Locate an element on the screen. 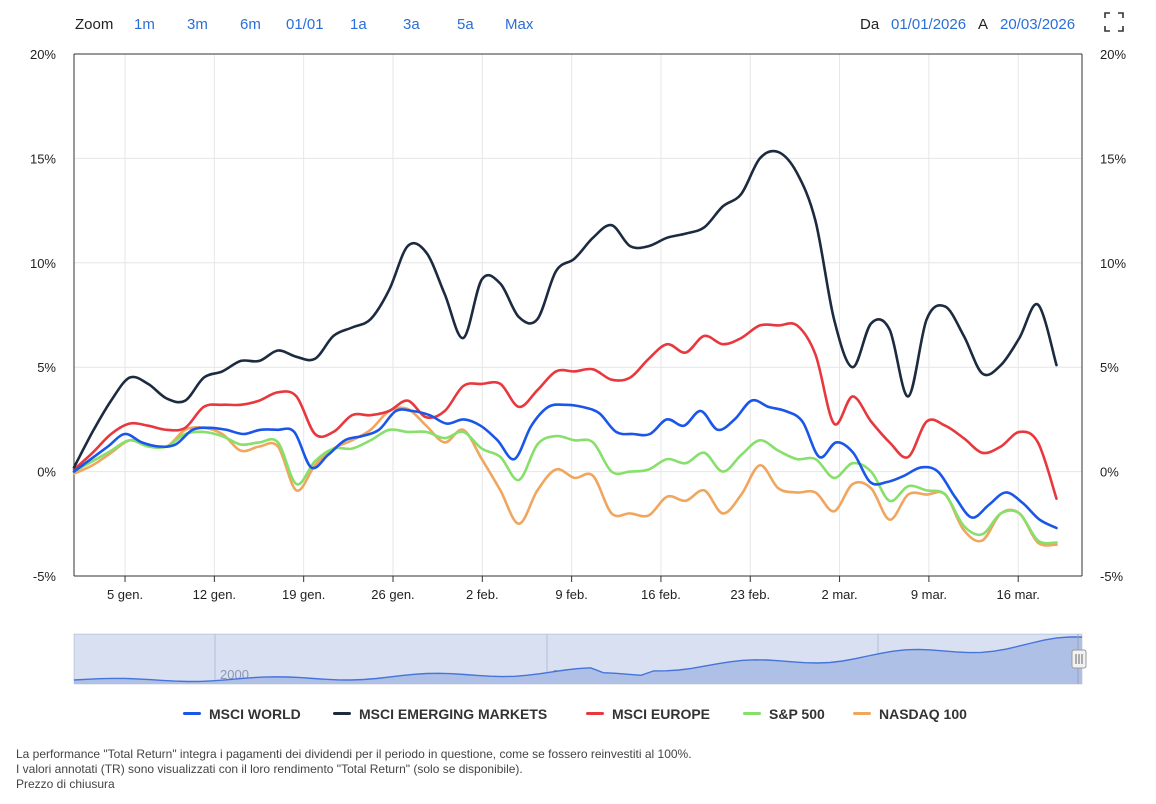 This screenshot has width=1156, height=804. zoom-label: Zoom is located at coordinates (94, 24).